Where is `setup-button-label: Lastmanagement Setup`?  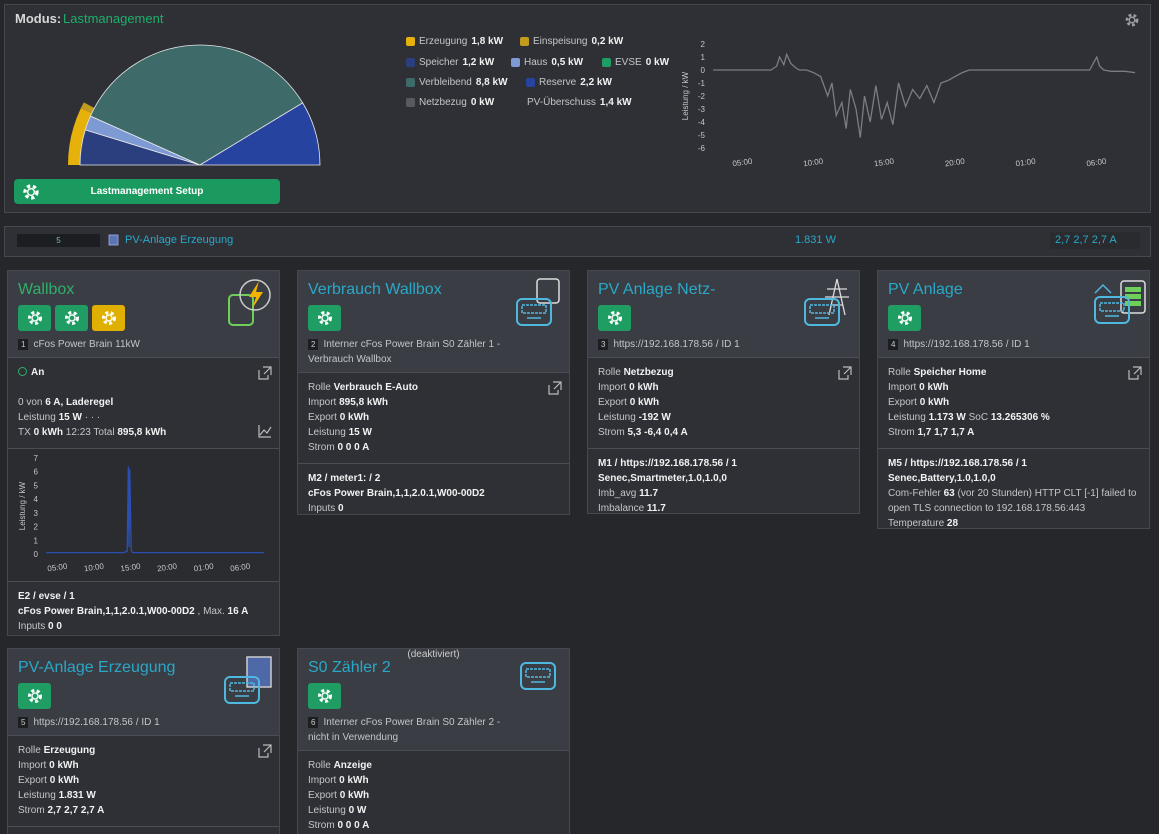 setup-button-label: Lastmanagement Setup is located at coordinates (147, 191).